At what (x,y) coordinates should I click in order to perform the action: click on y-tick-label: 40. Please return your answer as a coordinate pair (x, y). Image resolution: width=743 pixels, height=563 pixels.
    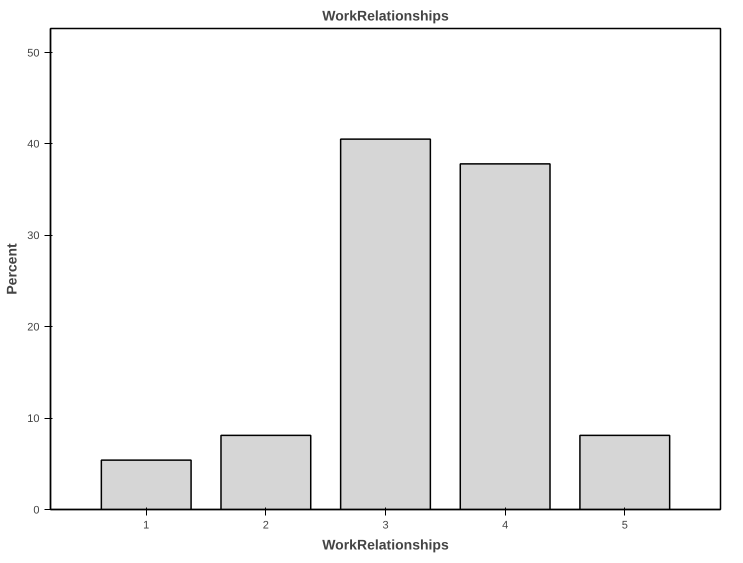
    Looking at the image, I should click on (33, 144).